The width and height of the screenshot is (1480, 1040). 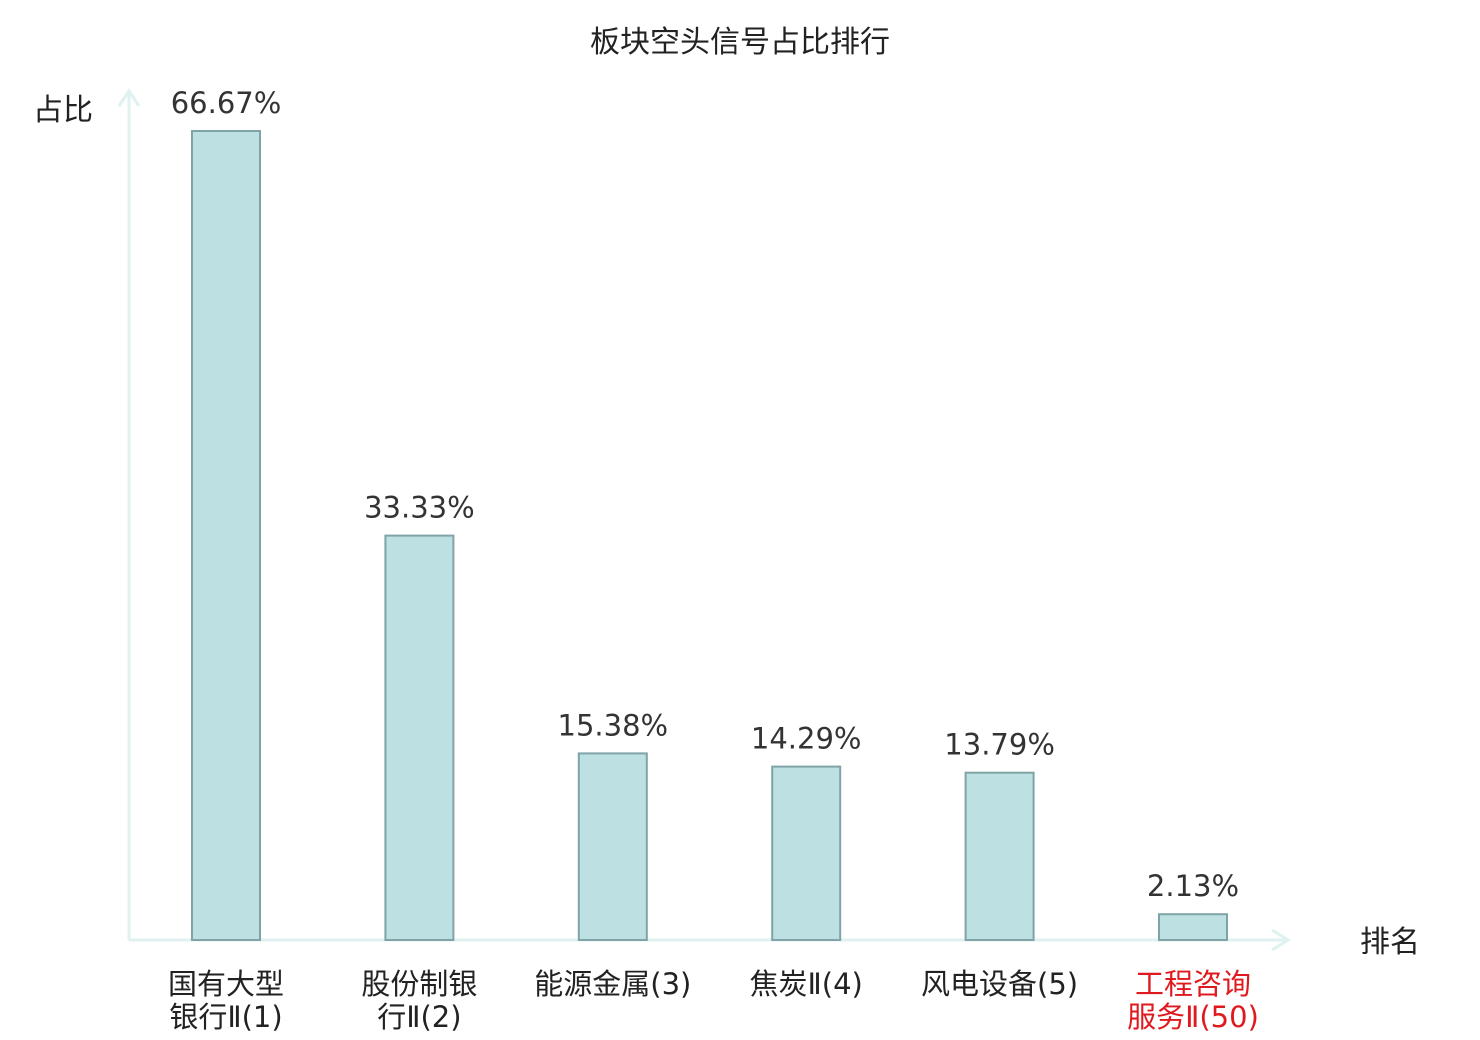 I want to click on y-axis-label: 占比, so click(x=63, y=110).